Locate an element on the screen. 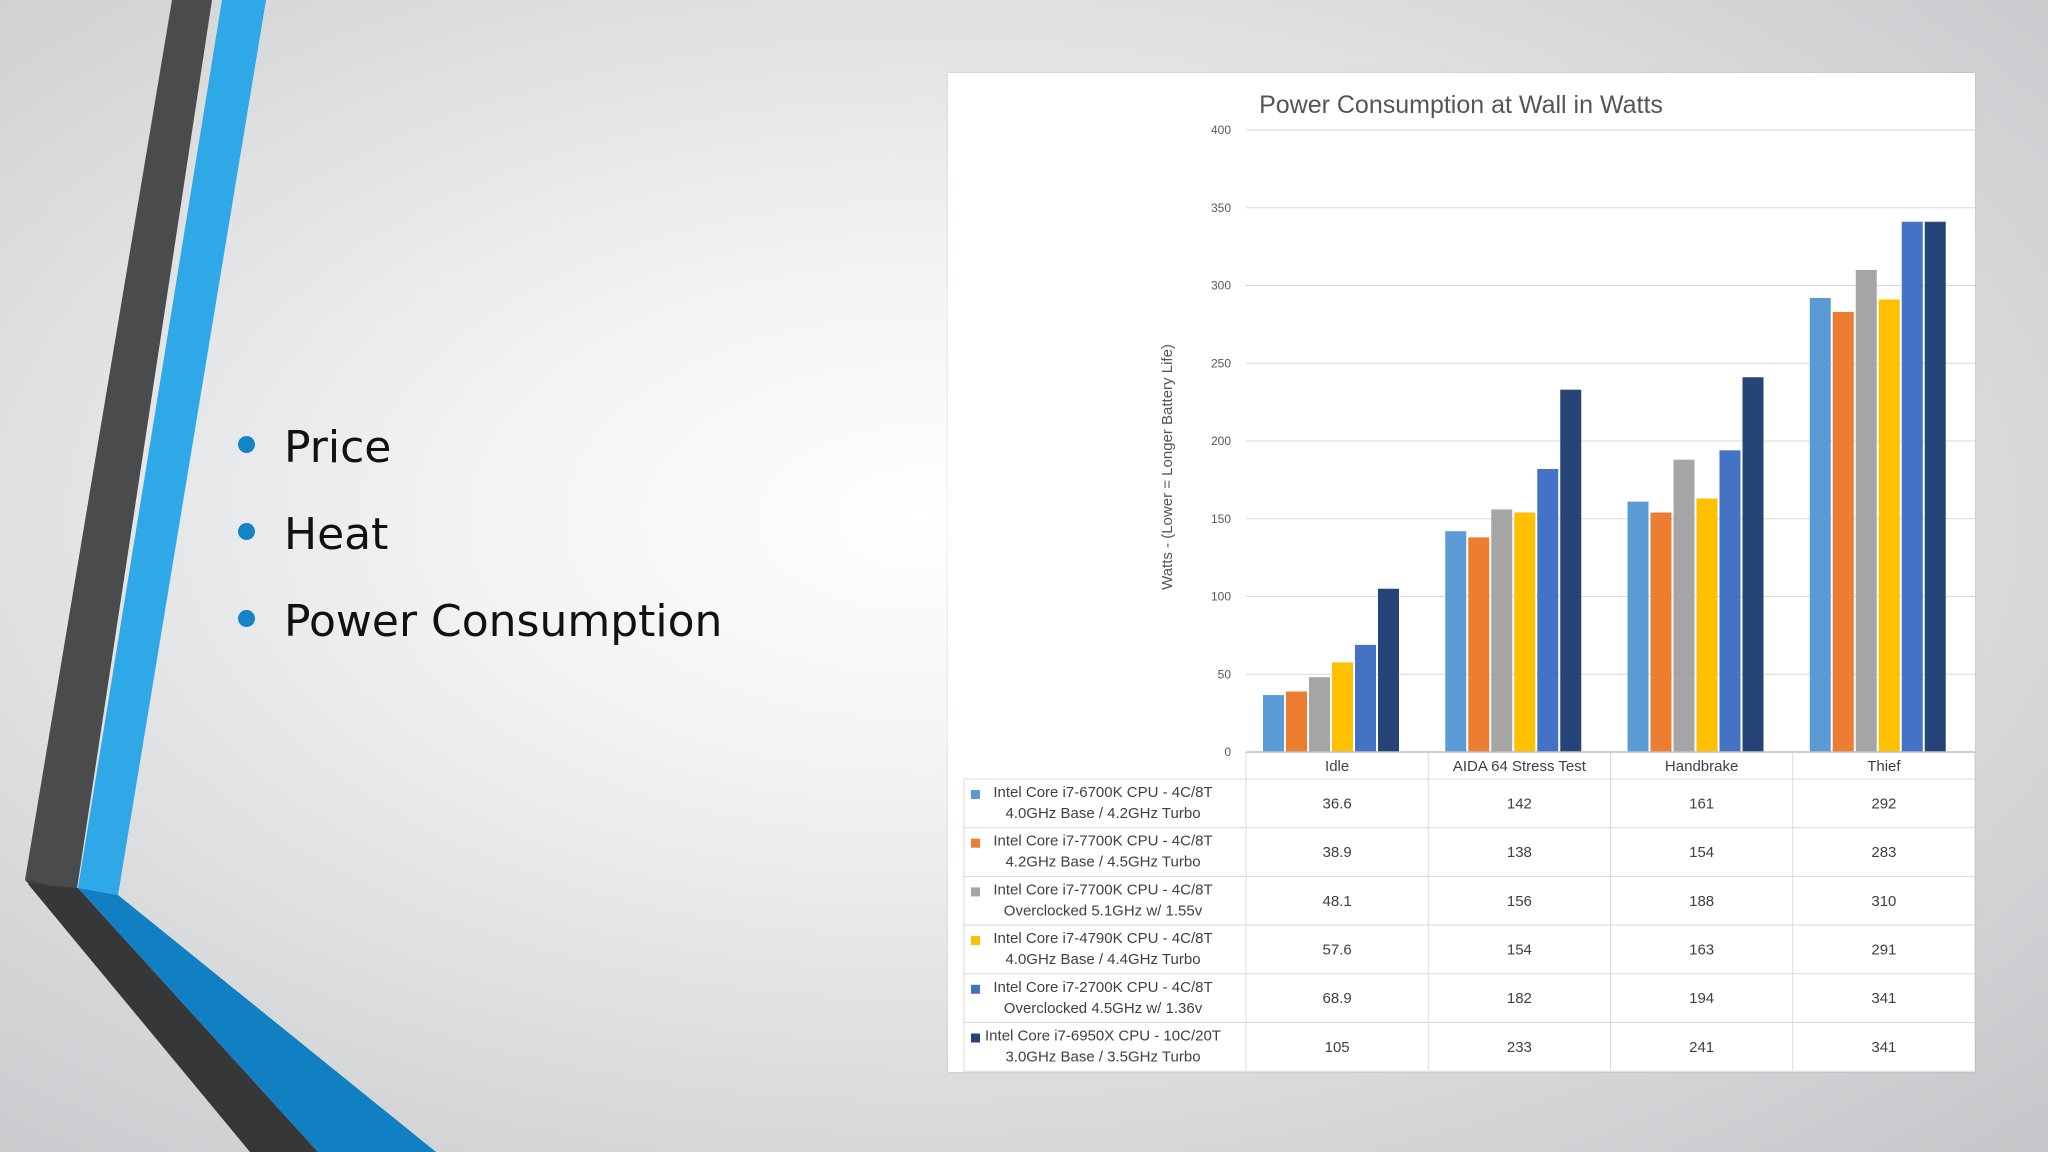 Image resolution: width=2048 pixels, height=1152 pixels. data-label: 292 is located at coordinates (1883, 803).